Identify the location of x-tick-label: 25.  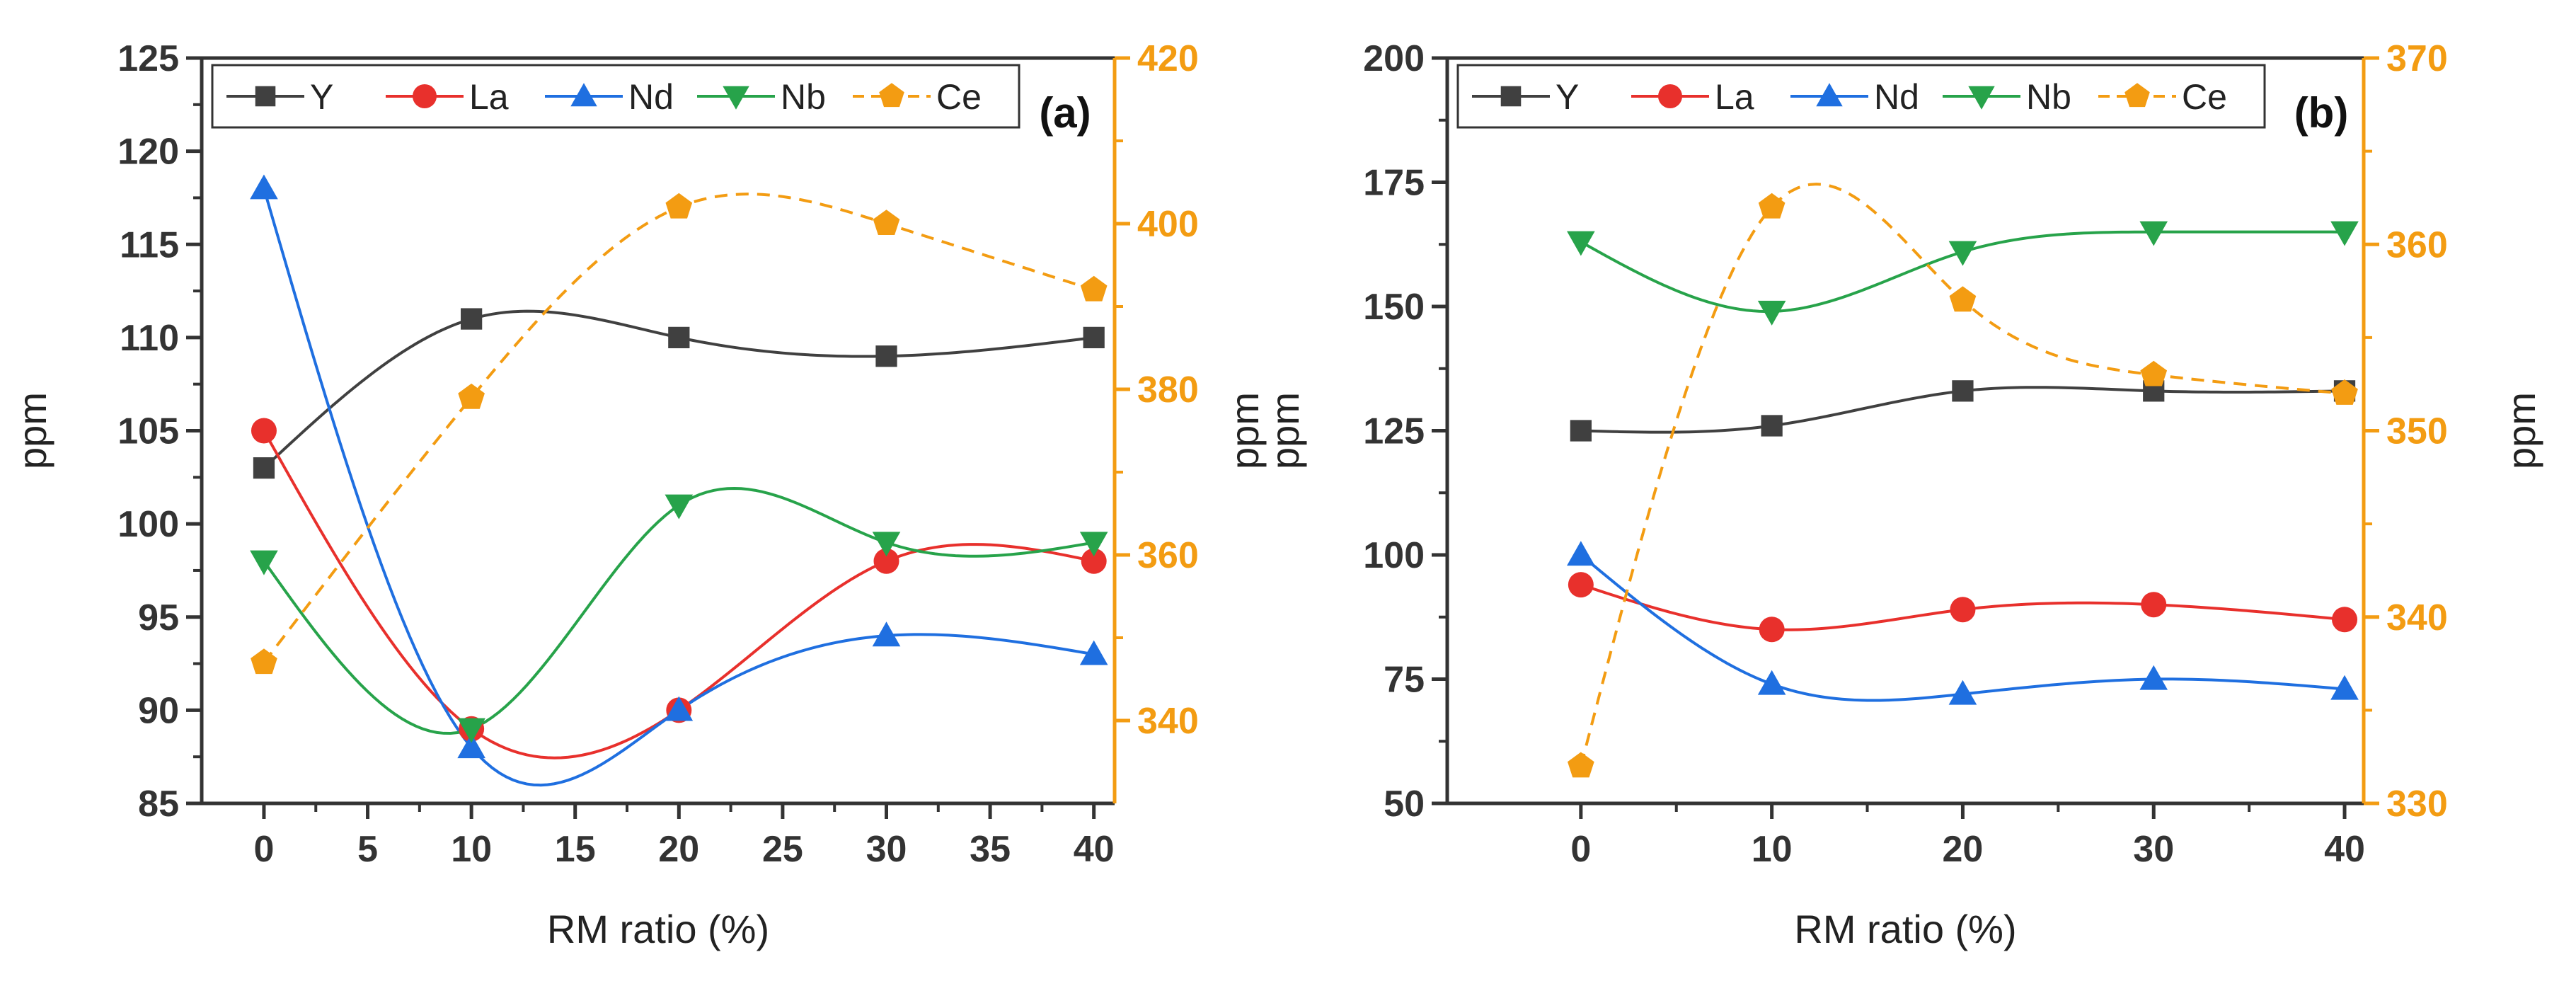
(783, 849).